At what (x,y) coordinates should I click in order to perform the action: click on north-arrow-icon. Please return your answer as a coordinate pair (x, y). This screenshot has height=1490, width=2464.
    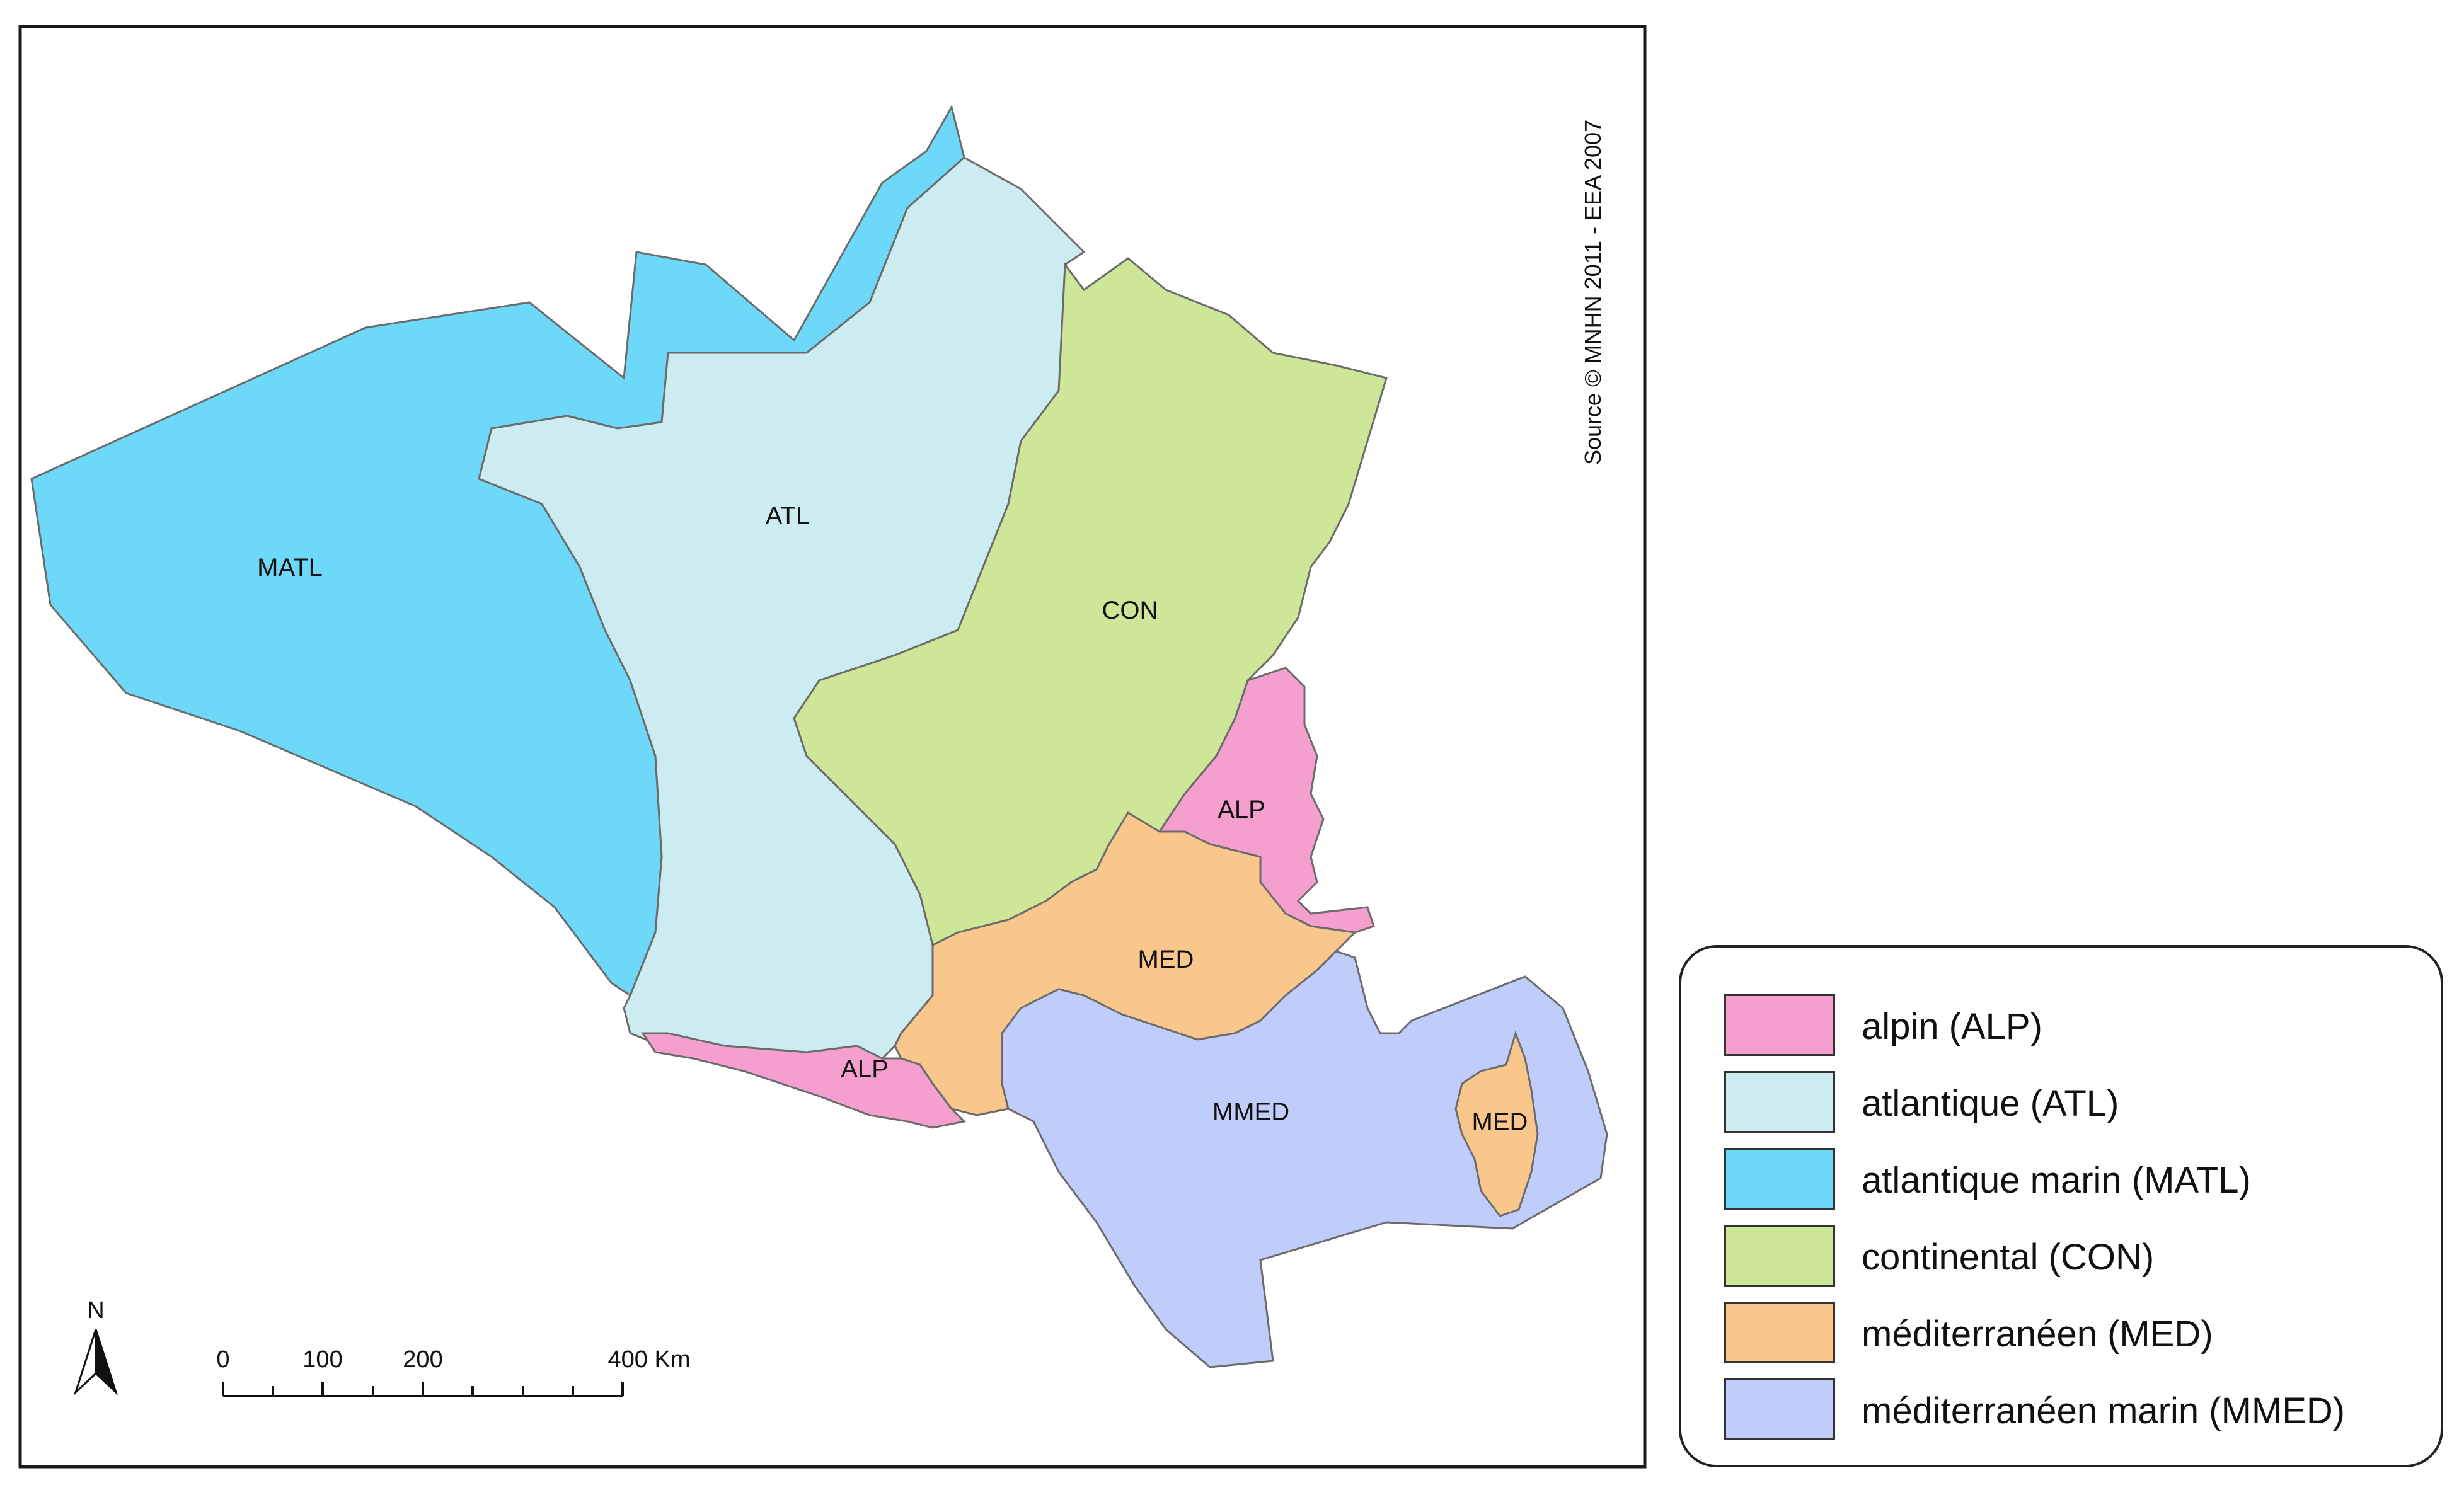
    Looking at the image, I should click on (95, 1362).